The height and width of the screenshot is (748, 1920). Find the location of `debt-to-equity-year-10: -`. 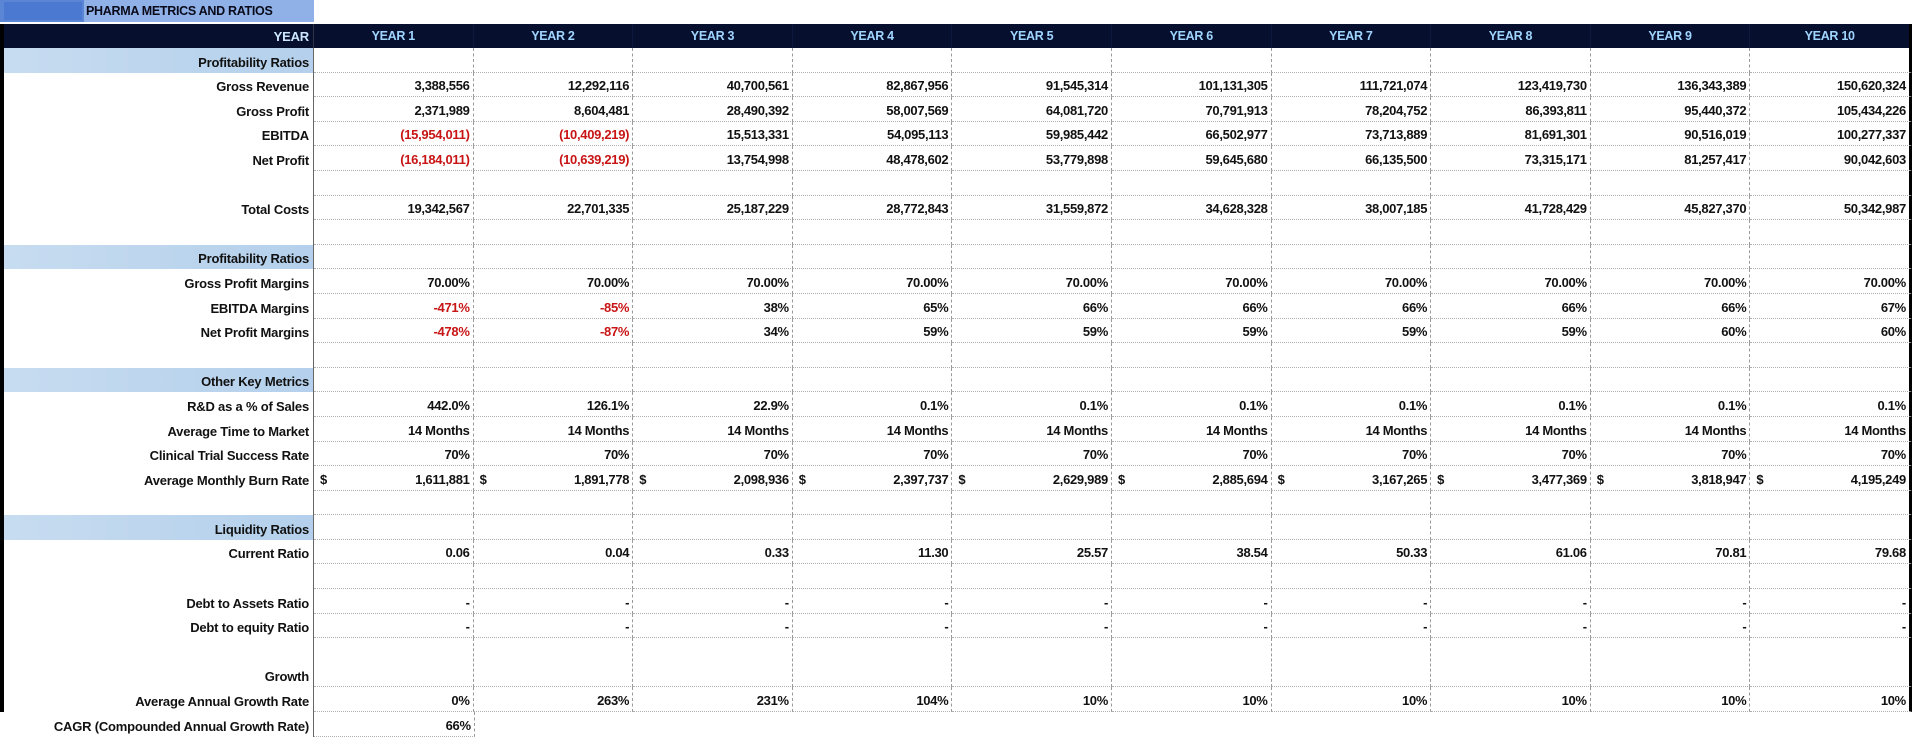

debt-to-equity-year-10: - is located at coordinates (1831, 626).